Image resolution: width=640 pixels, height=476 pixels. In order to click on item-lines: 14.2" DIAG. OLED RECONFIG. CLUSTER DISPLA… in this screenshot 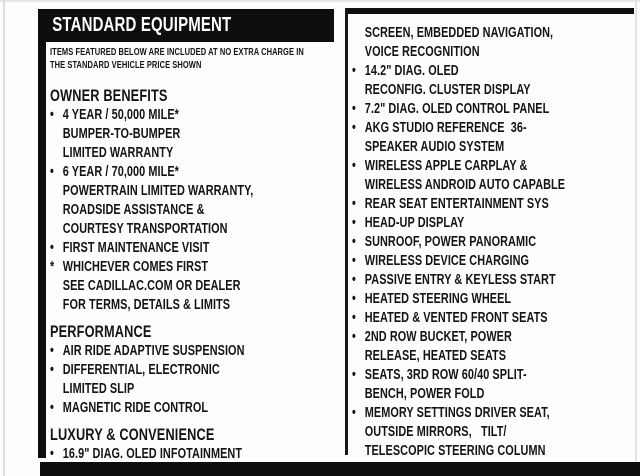, I will do `click(498, 81)`.